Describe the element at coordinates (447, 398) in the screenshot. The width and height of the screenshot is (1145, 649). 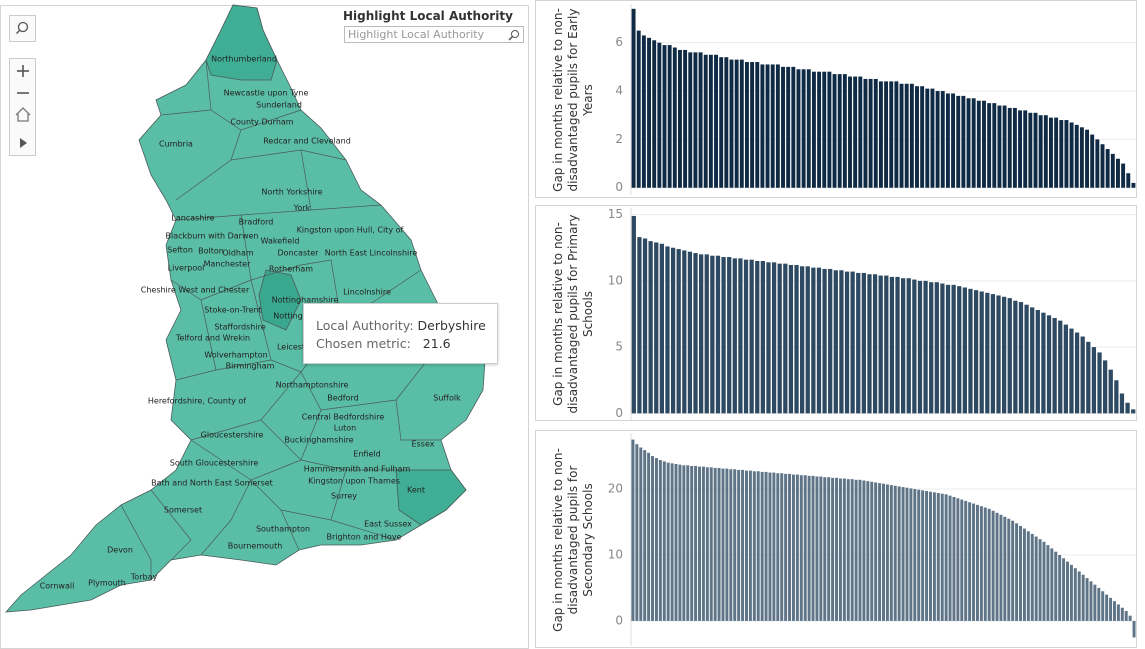
I see `map-label: Suffolk` at that location.